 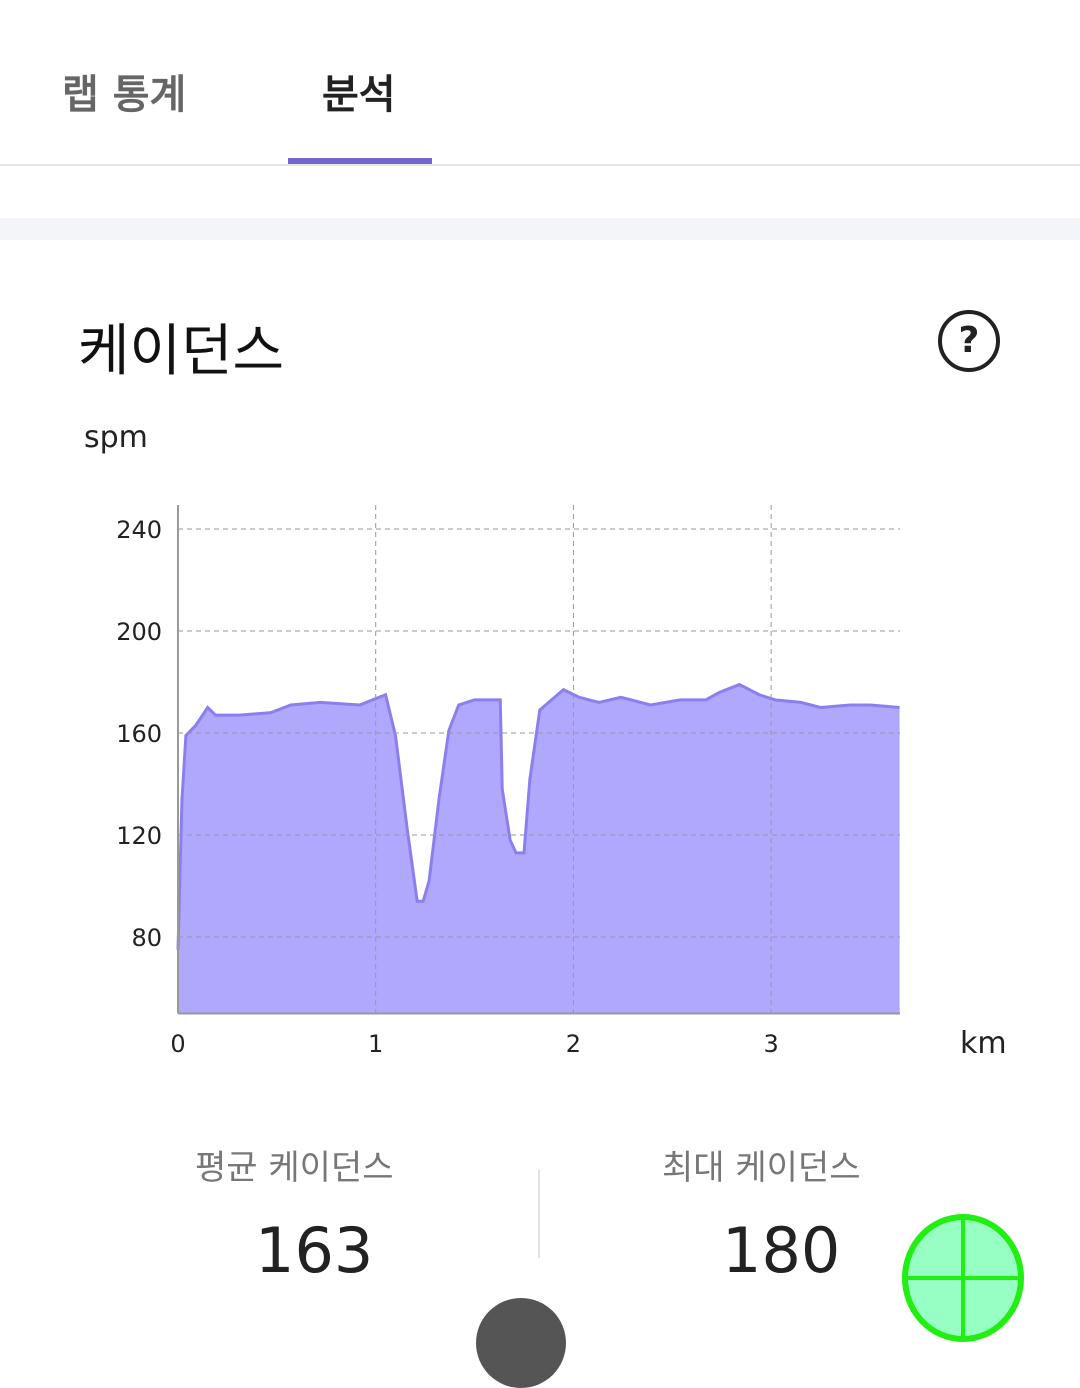 I want to click on section-title: 케이던스, so click(x=181, y=351).